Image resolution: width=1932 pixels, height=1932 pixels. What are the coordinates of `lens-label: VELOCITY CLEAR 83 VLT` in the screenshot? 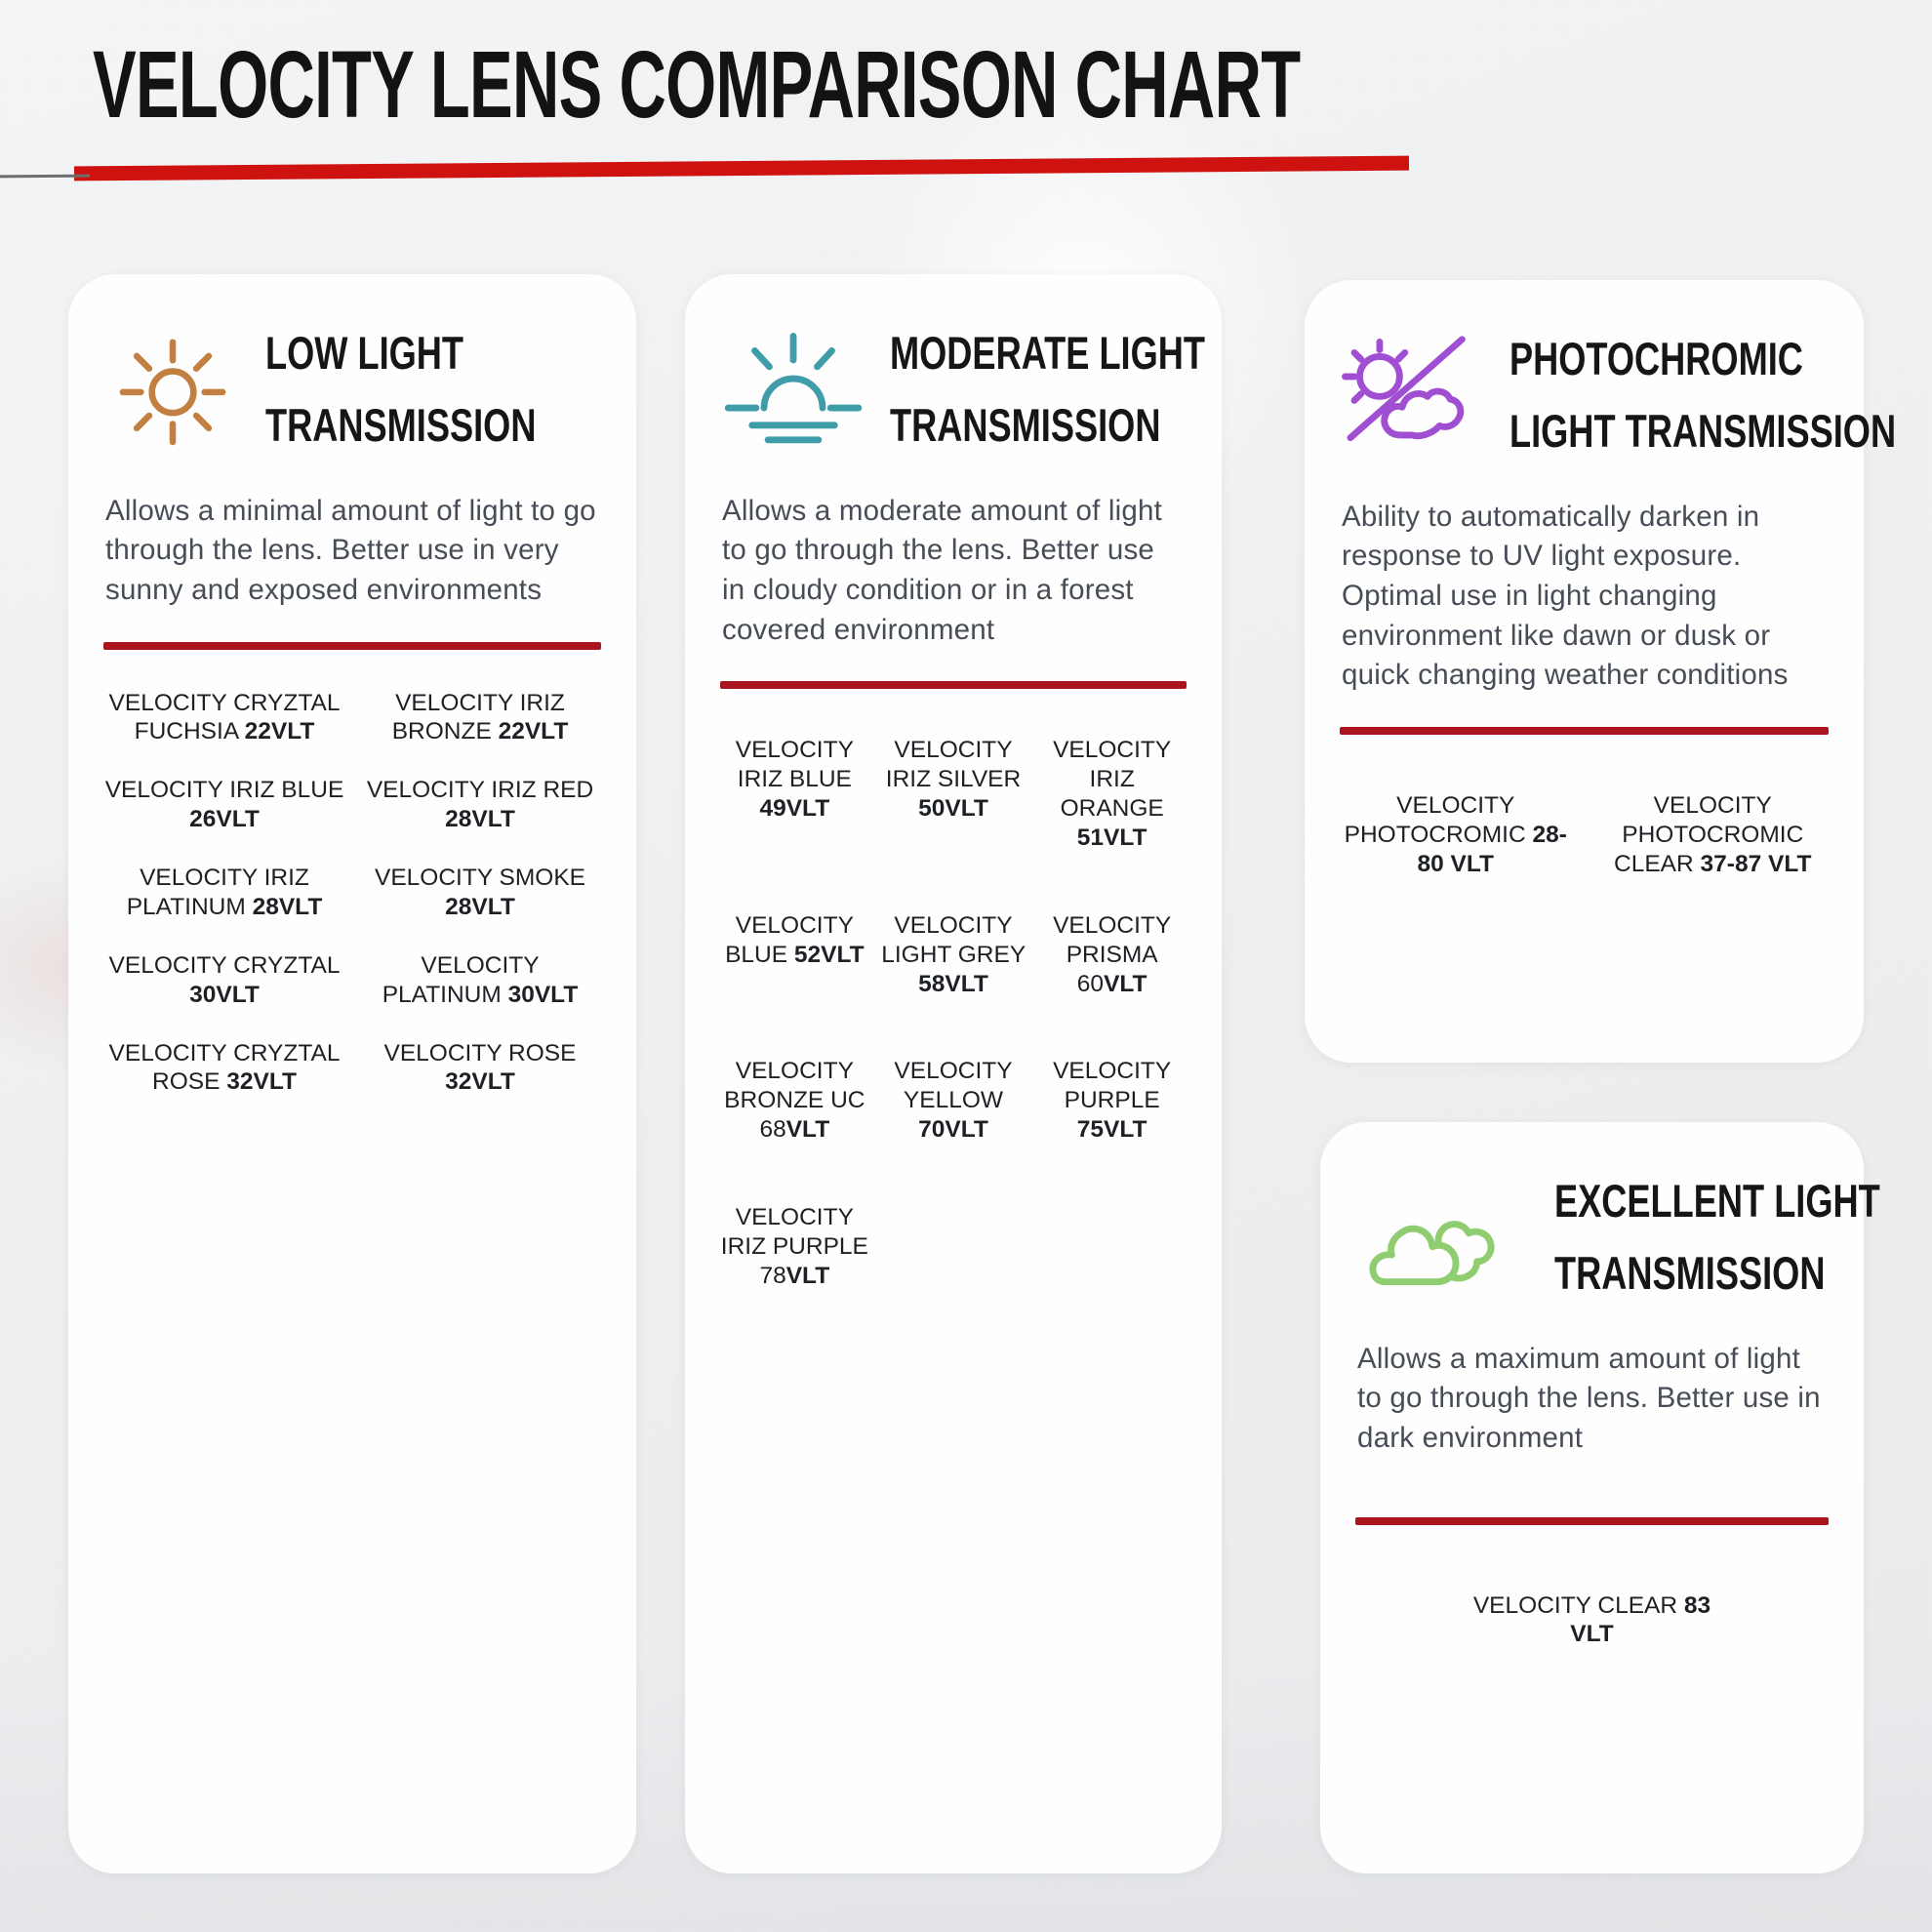 It's located at (1591, 1619).